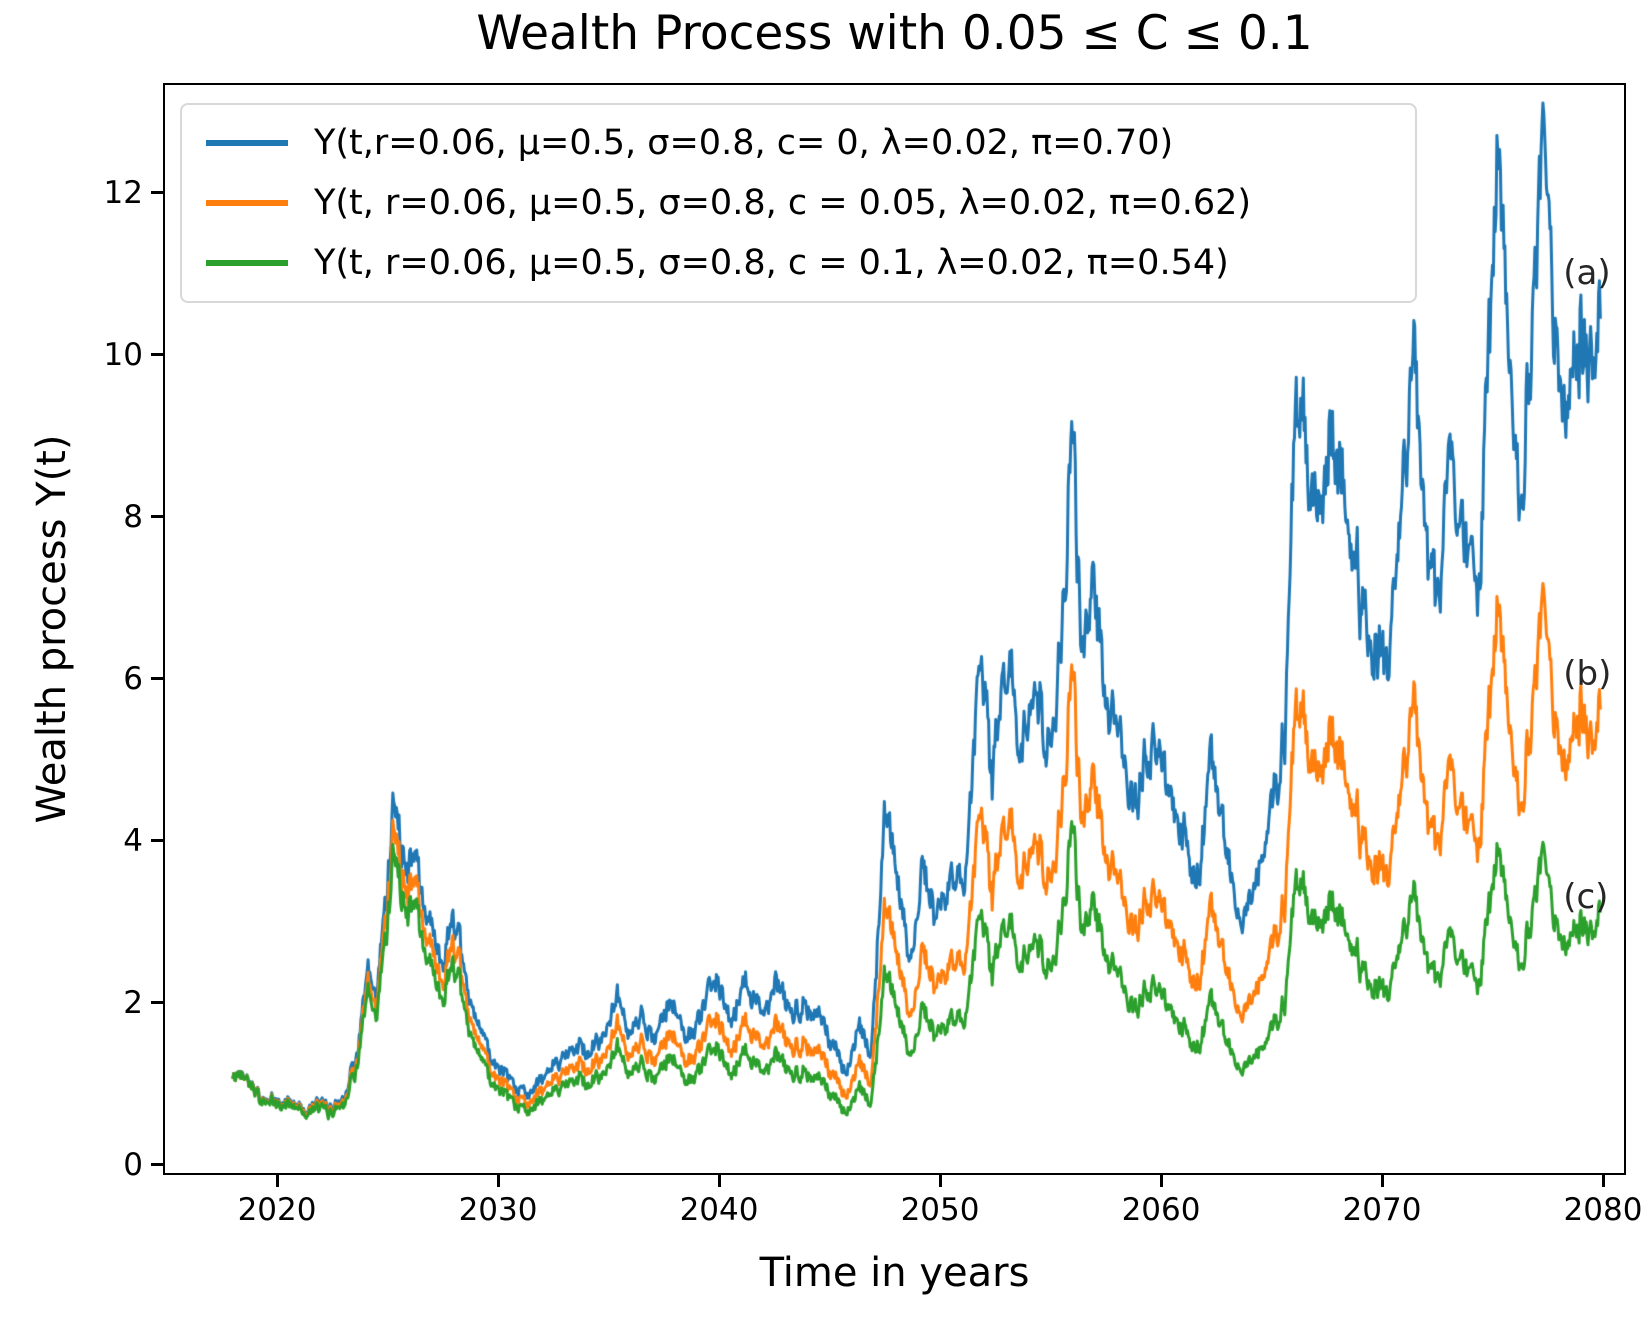 This screenshot has width=1650, height=1323. What do you see at coordinates (894, 1273) in the screenshot?
I see `x-axis-label: Time in years` at bounding box center [894, 1273].